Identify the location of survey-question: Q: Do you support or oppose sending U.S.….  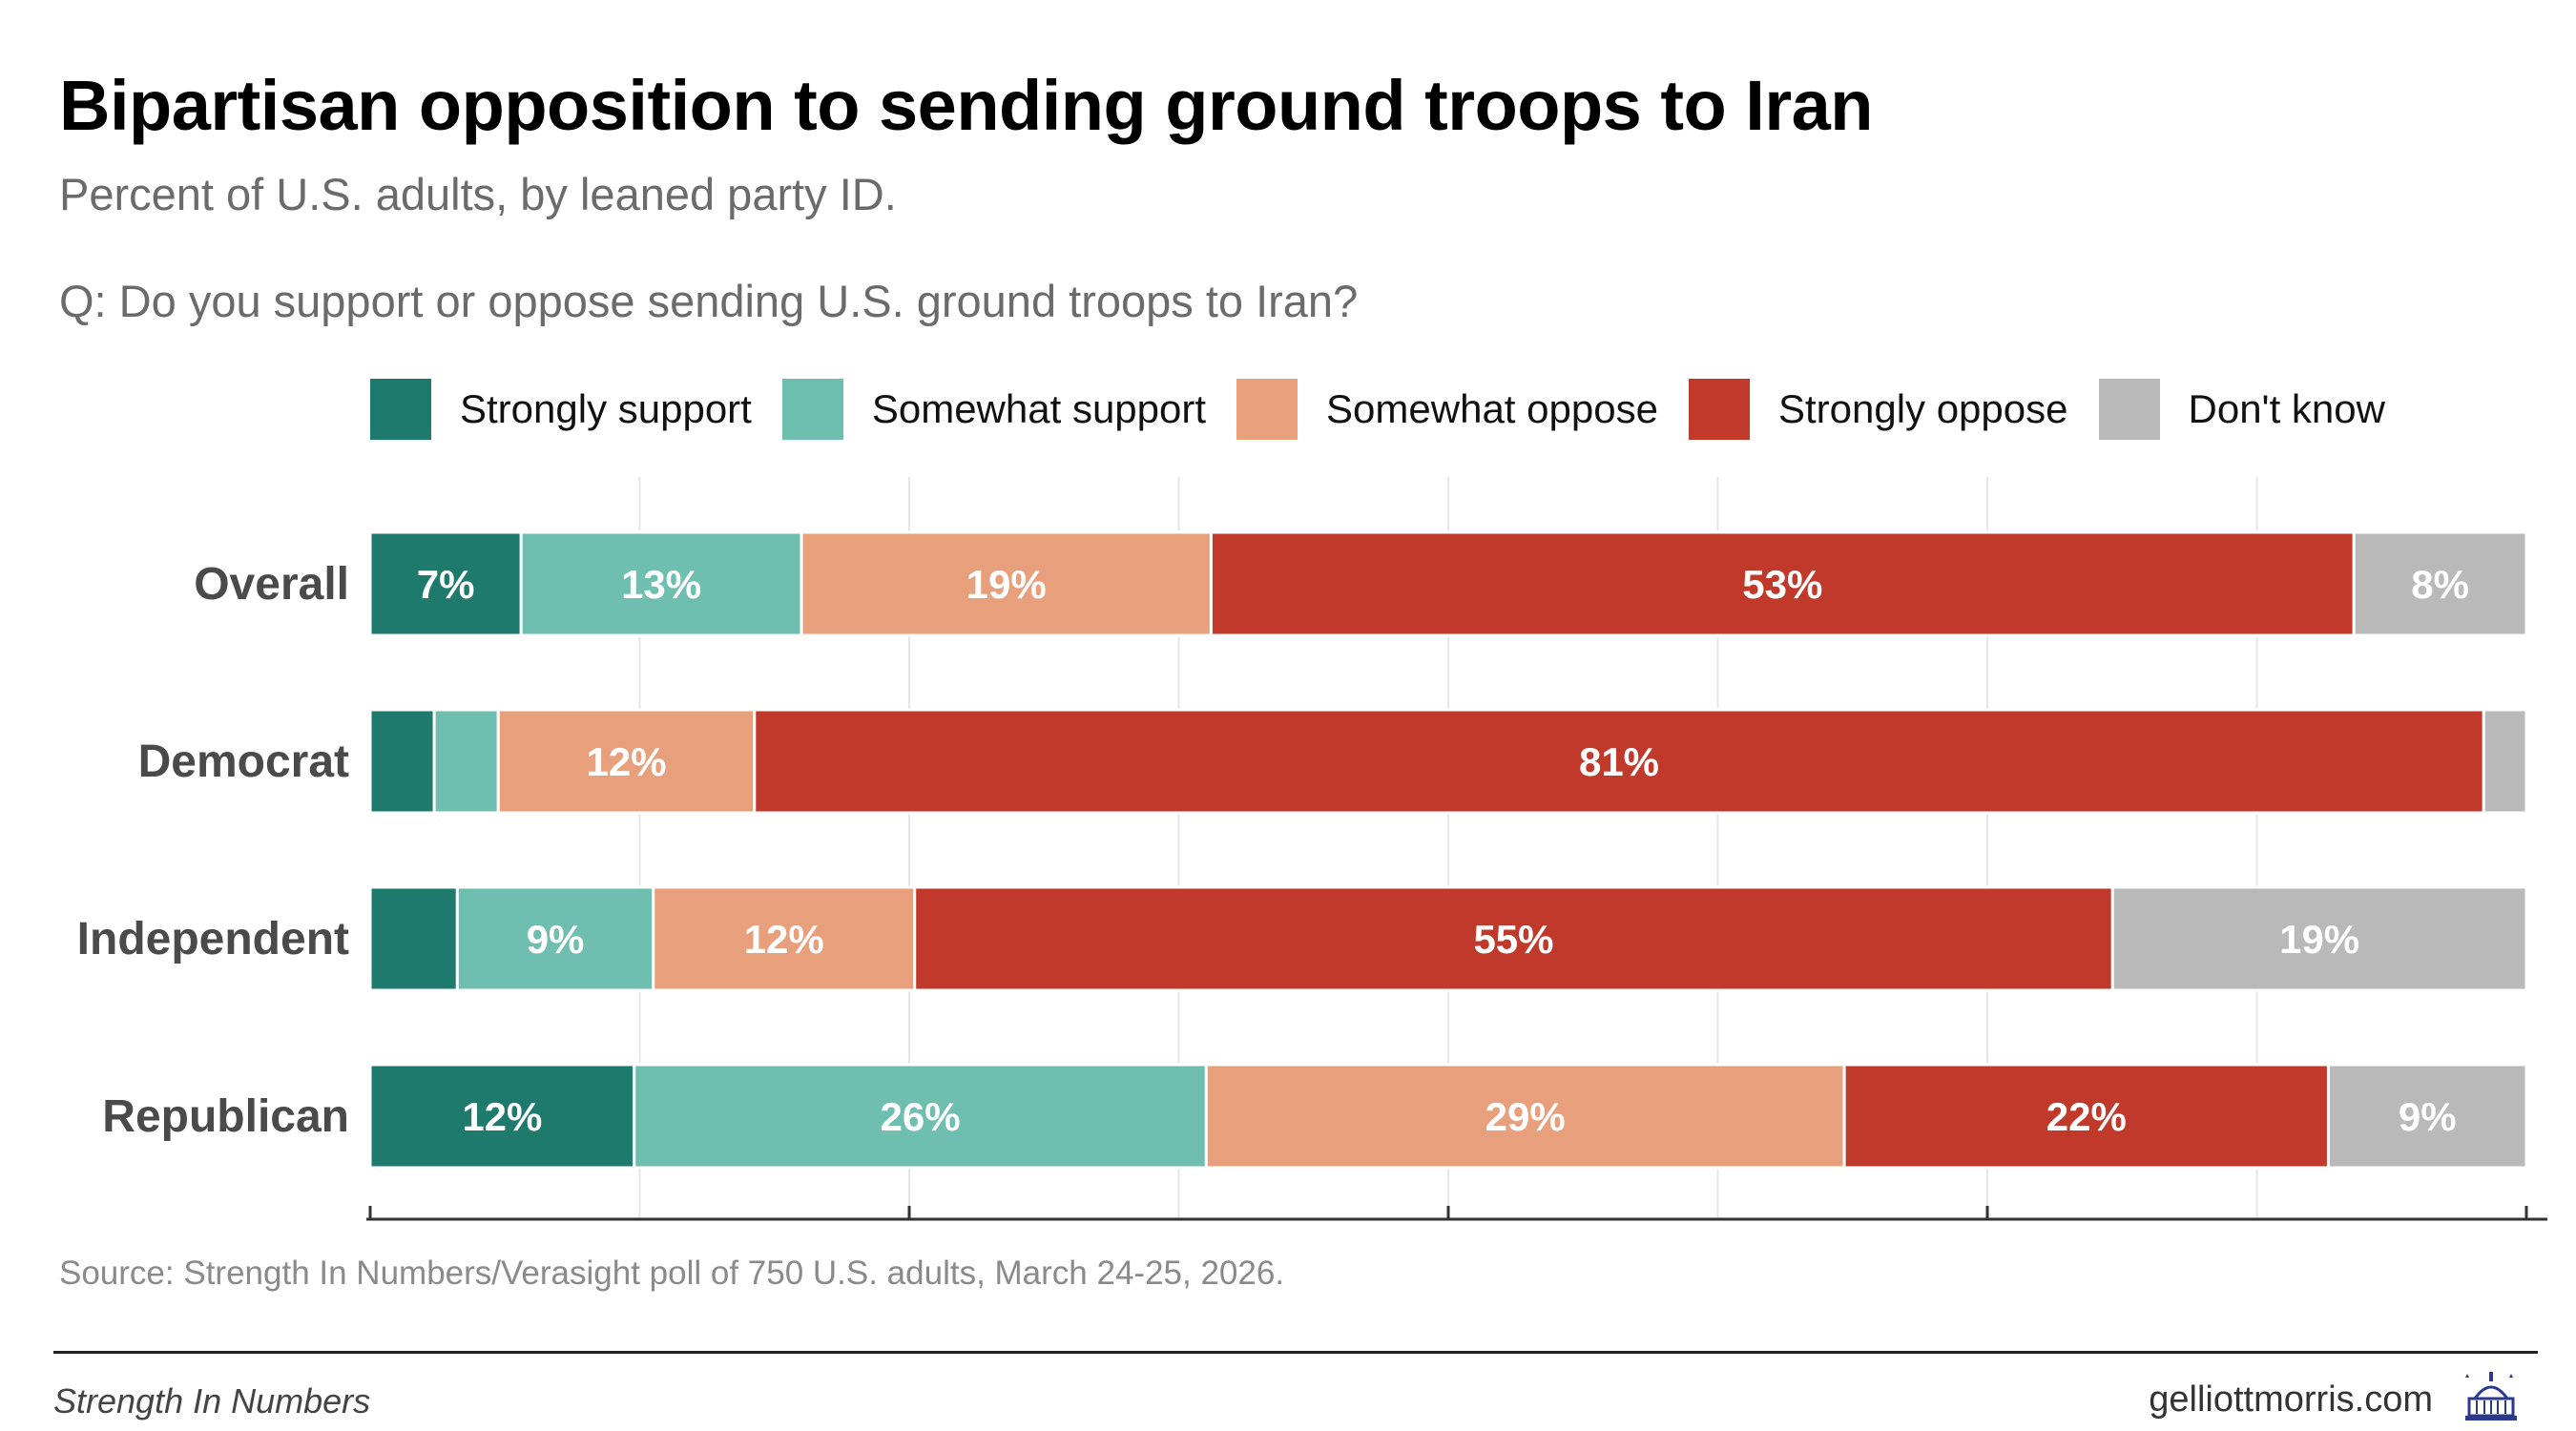
(709, 301).